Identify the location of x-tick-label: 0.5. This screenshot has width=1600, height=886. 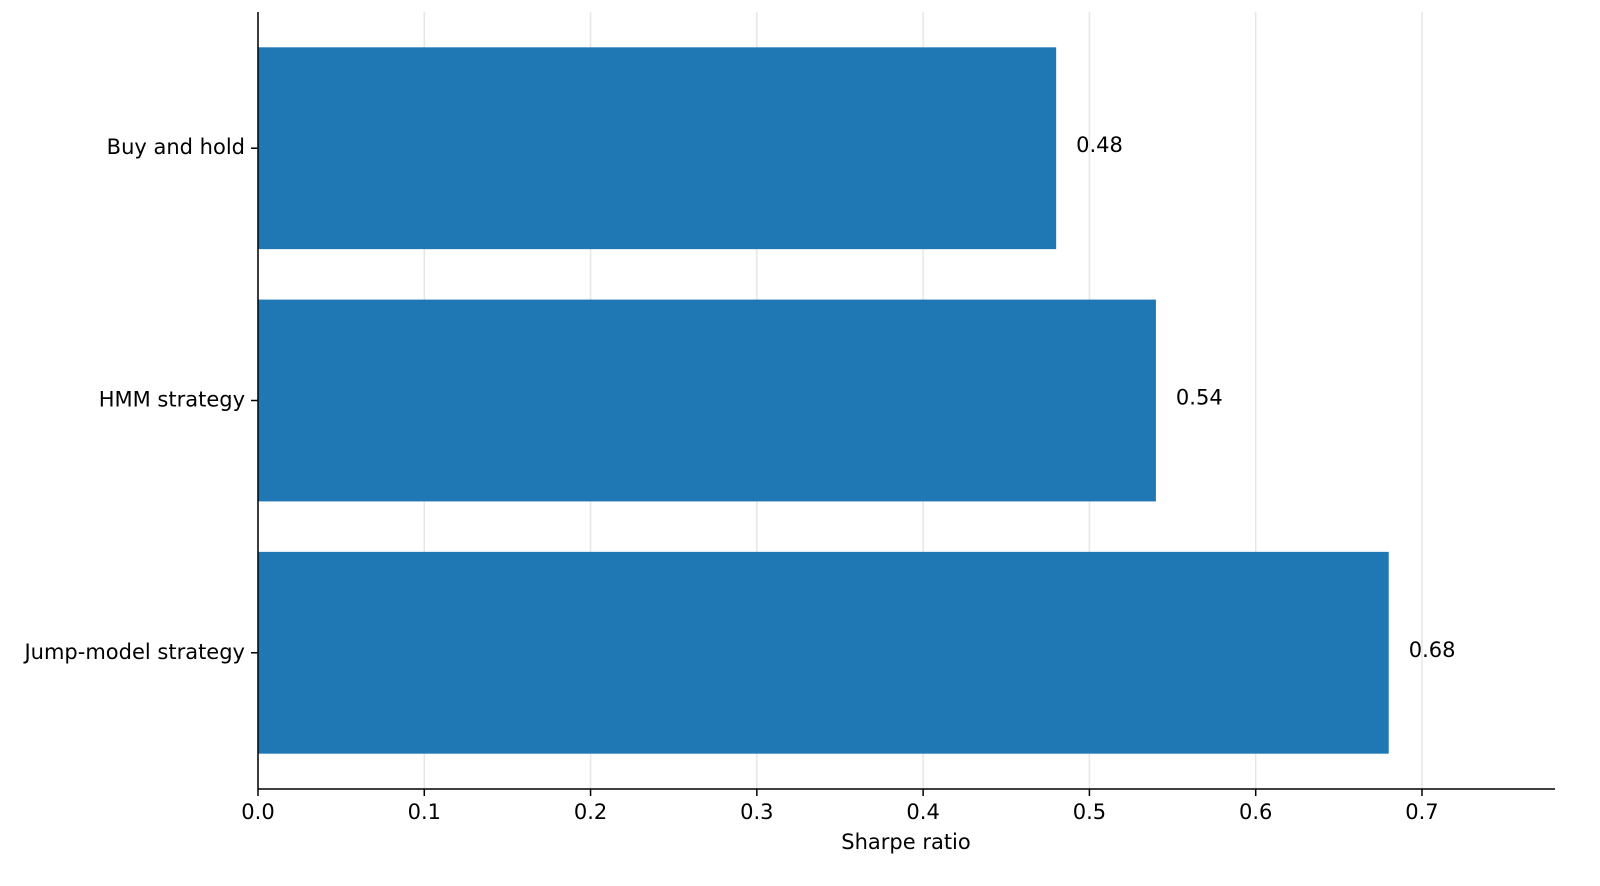
(1089, 812).